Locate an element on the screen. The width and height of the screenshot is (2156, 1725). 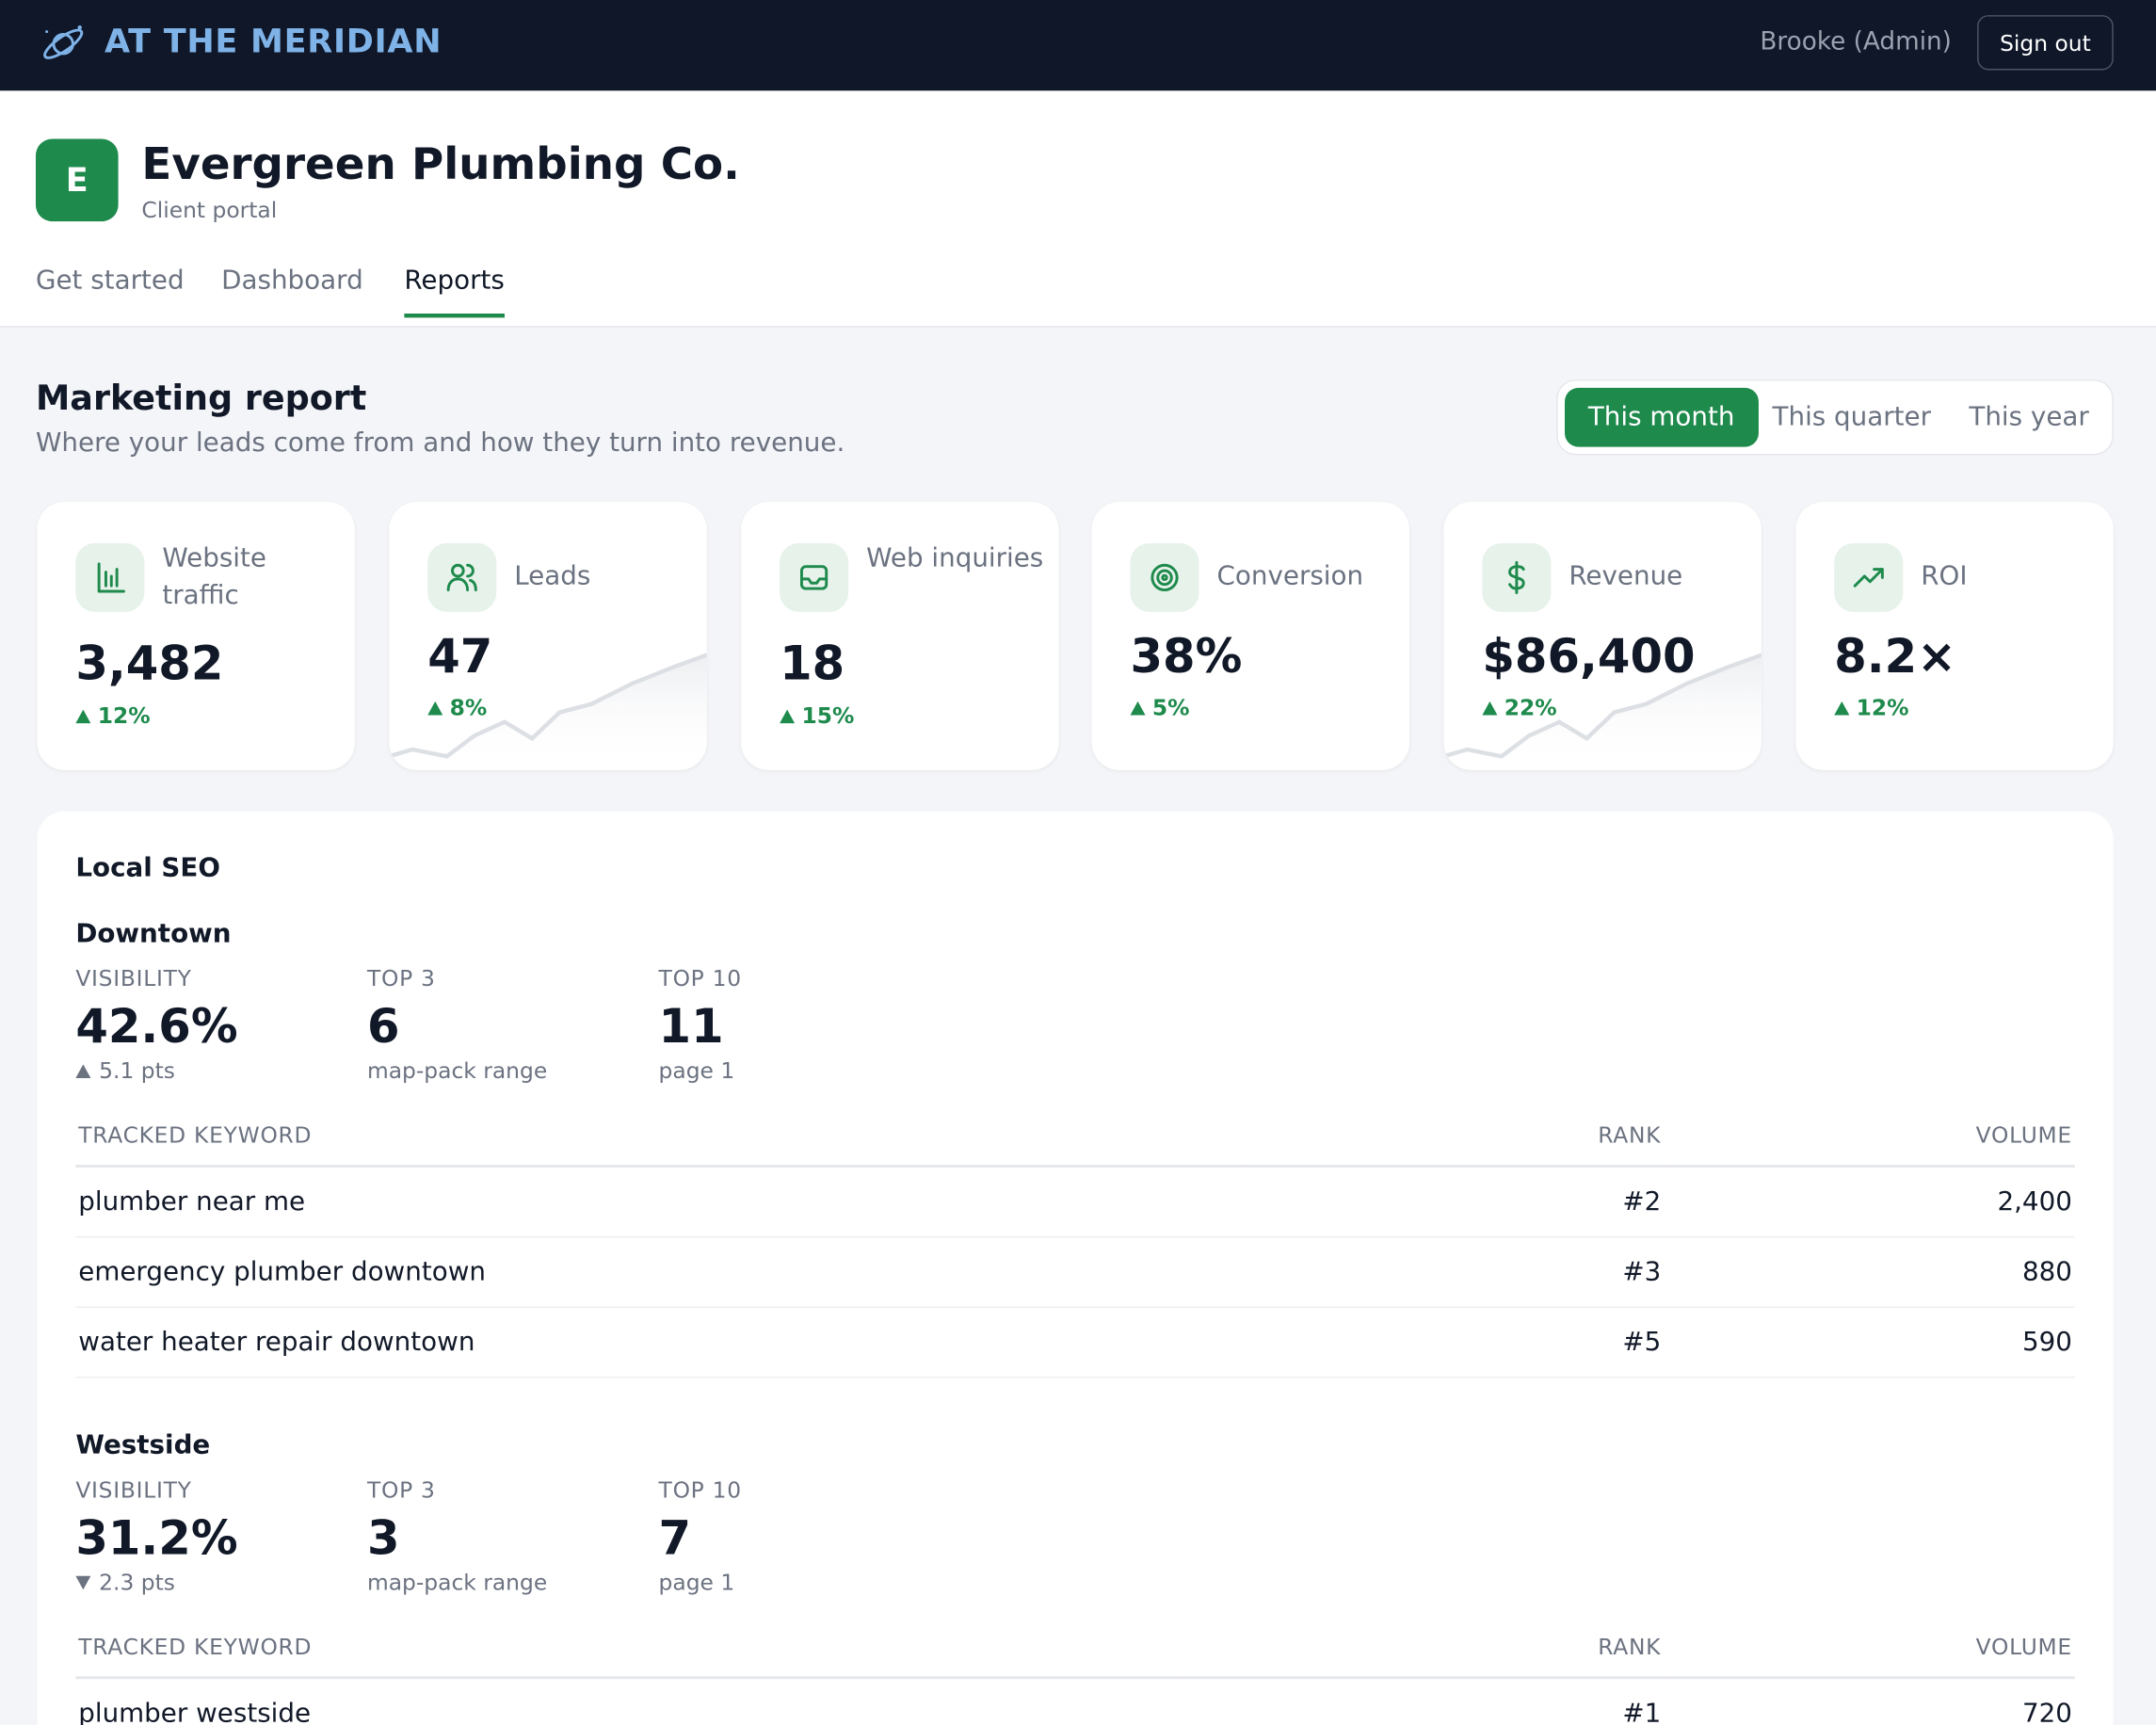
kpi-value: 3,482 is located at coordinates (149, 664).